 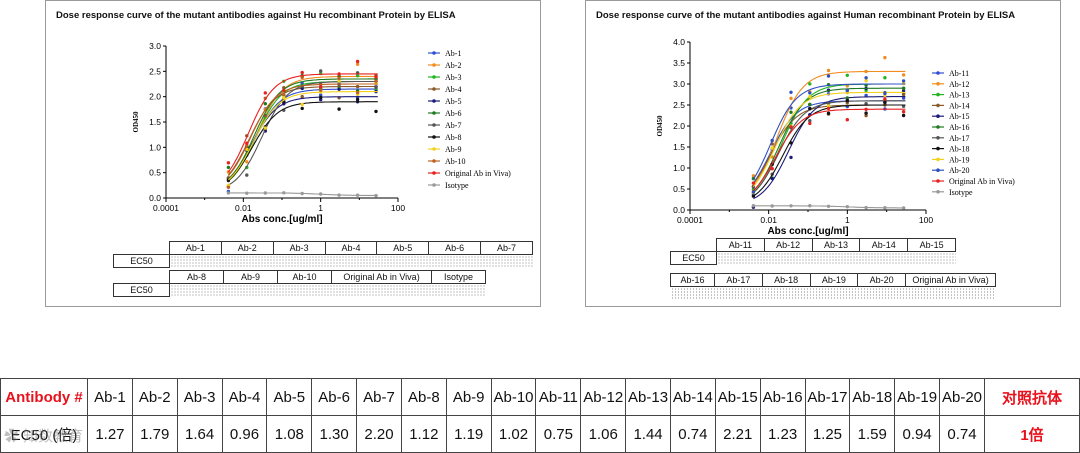 I want to click on column-header: Antibody #, so click(x=44, y=397).